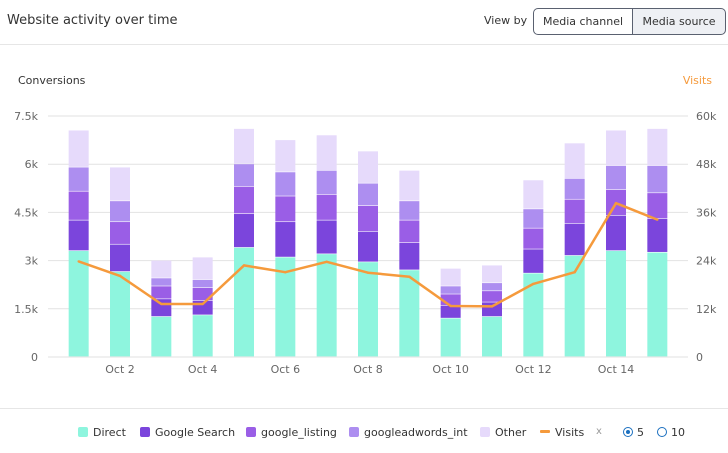 The image size is (728, 453). What do you see at coordinates (299, 432) in the screenshot?
I see `legend-label: google_listing` at bounding box center [299, 432].